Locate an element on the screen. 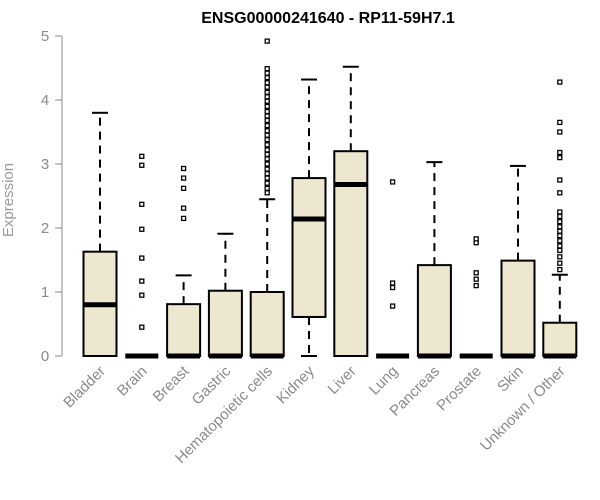 The width and height of the screenshot is (600, 500). x-tick-label: Prostate is located at coordinates (459, 389).